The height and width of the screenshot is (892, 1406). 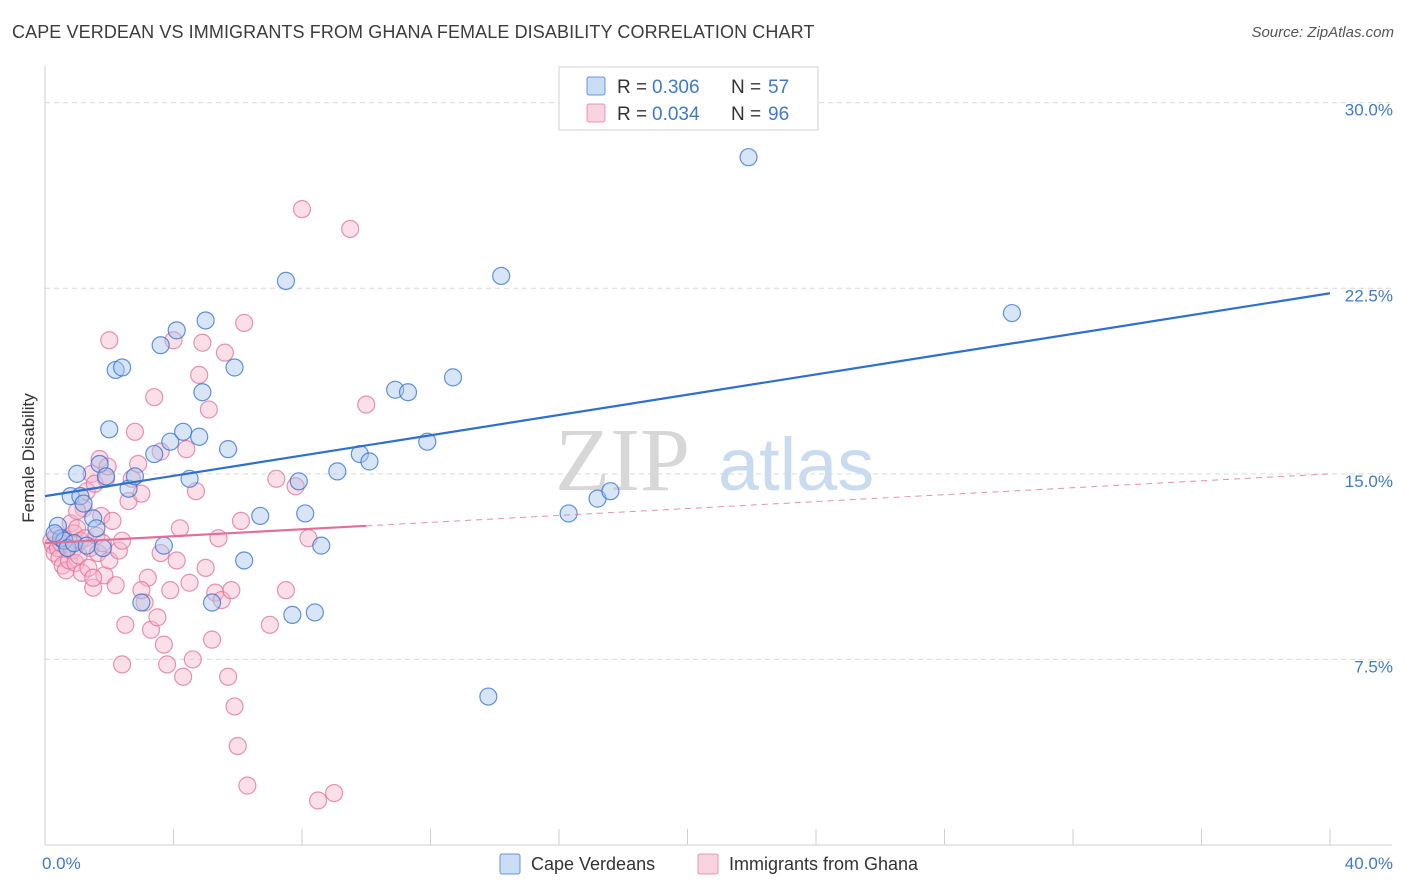 I want to click on y-tick-label: 7.5%, so click(x=1373, y=666).